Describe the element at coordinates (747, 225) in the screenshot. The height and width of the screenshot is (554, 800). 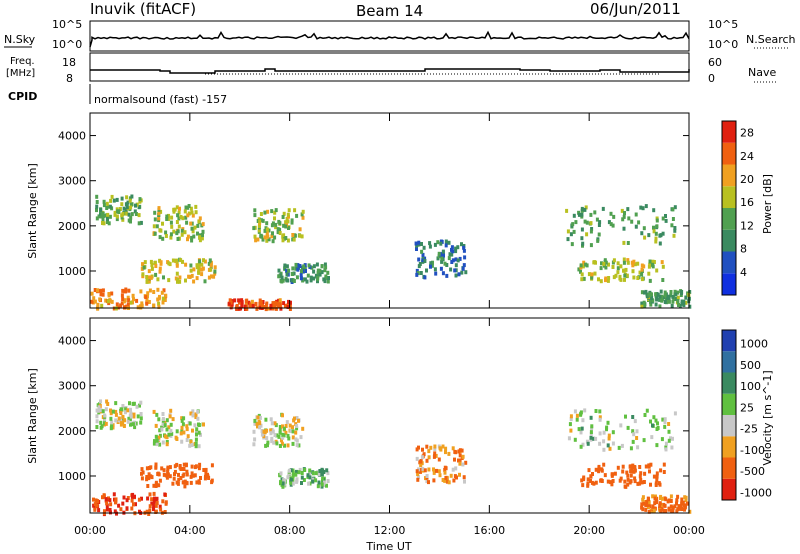
I see `colorbar-tick-label: 12` at that location.